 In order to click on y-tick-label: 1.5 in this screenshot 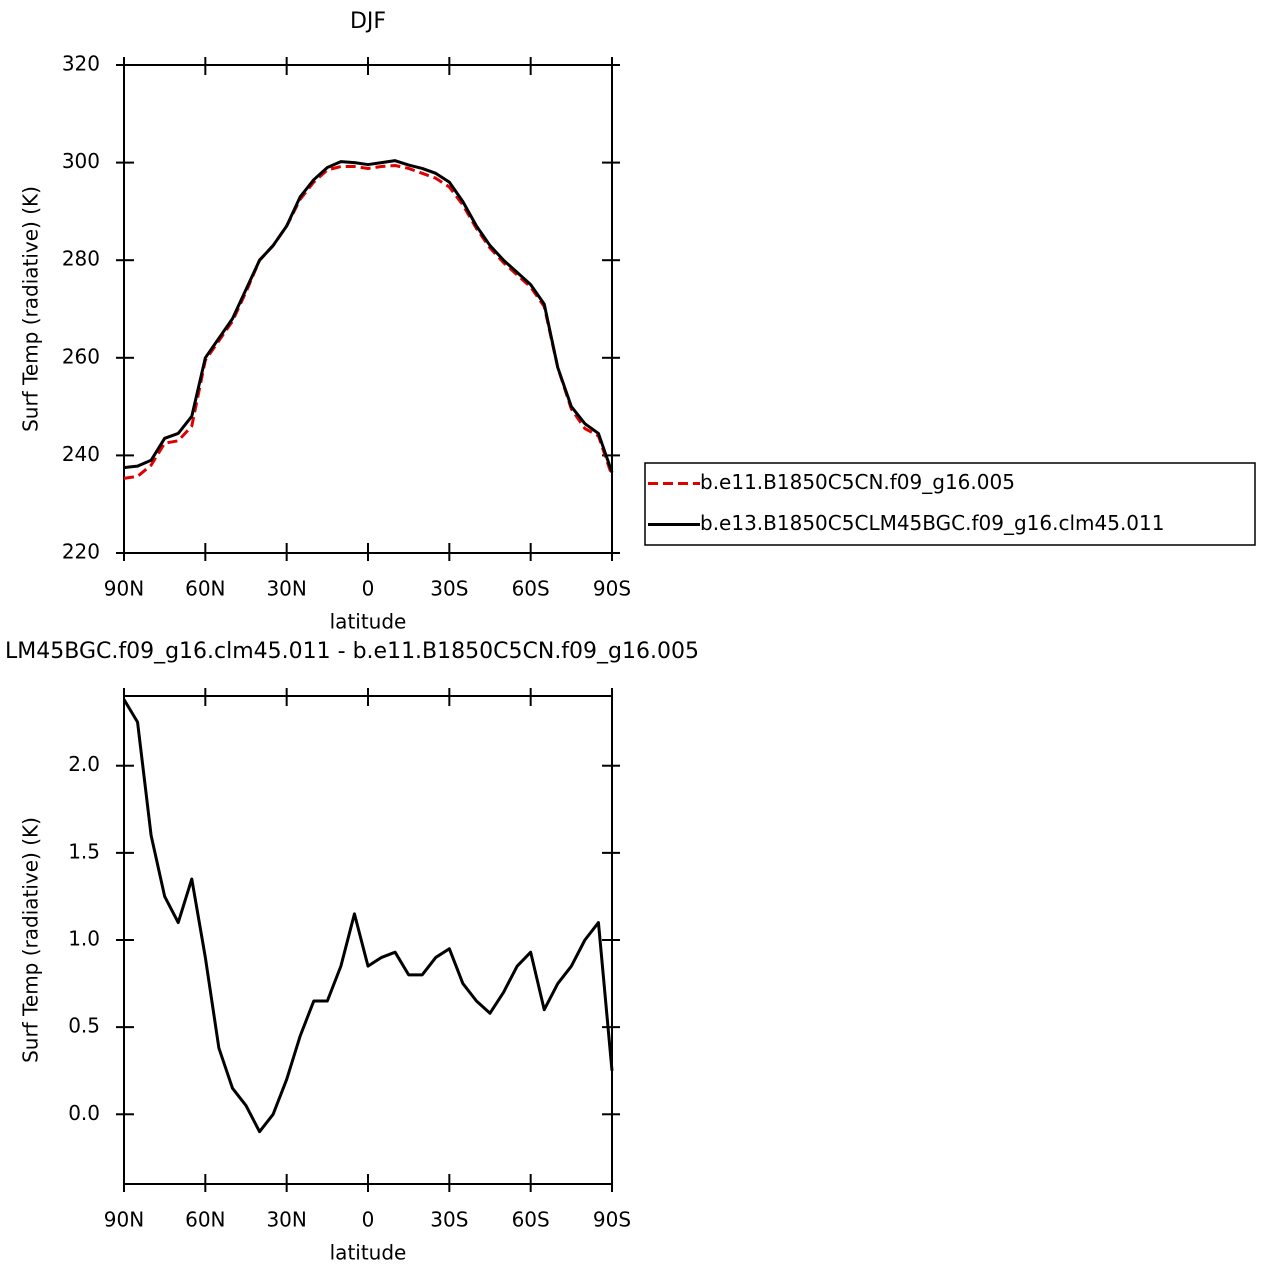, I will do `click(84, 851)`.